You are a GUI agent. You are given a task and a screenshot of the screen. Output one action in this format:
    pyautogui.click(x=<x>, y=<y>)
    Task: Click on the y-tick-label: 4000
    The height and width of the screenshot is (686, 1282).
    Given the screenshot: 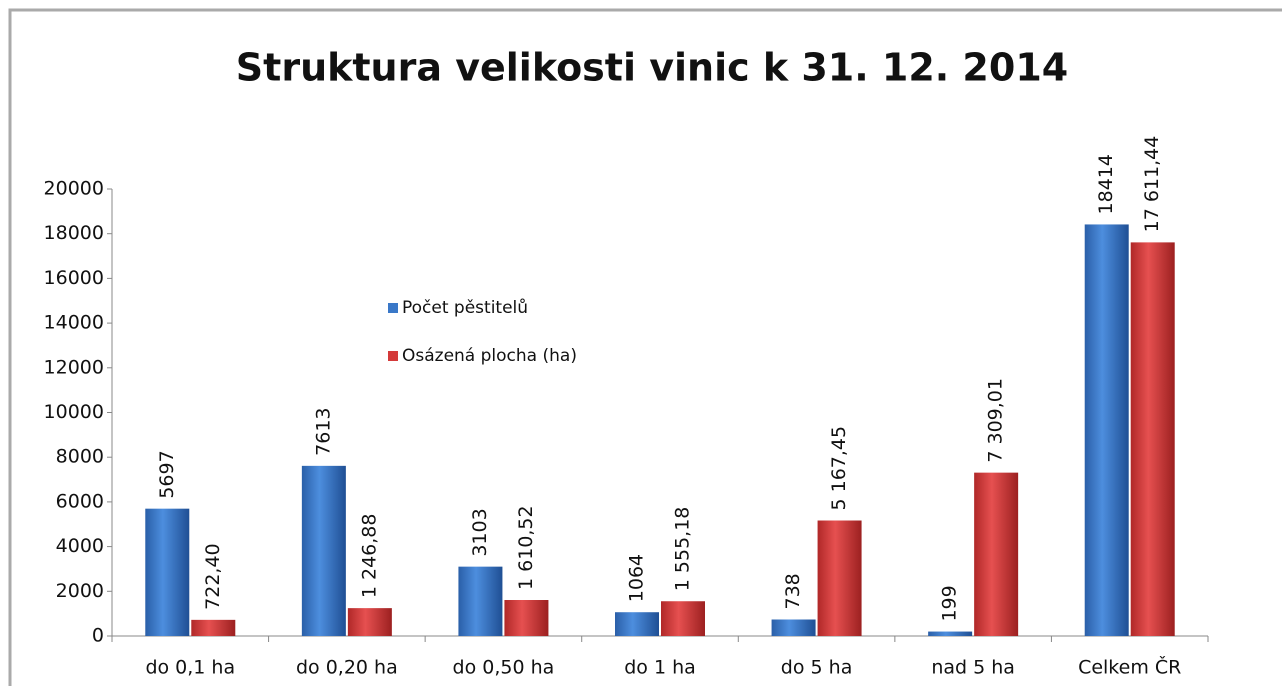 What is the action you would take?
    pyautogui.click(x=80, y=546)
    